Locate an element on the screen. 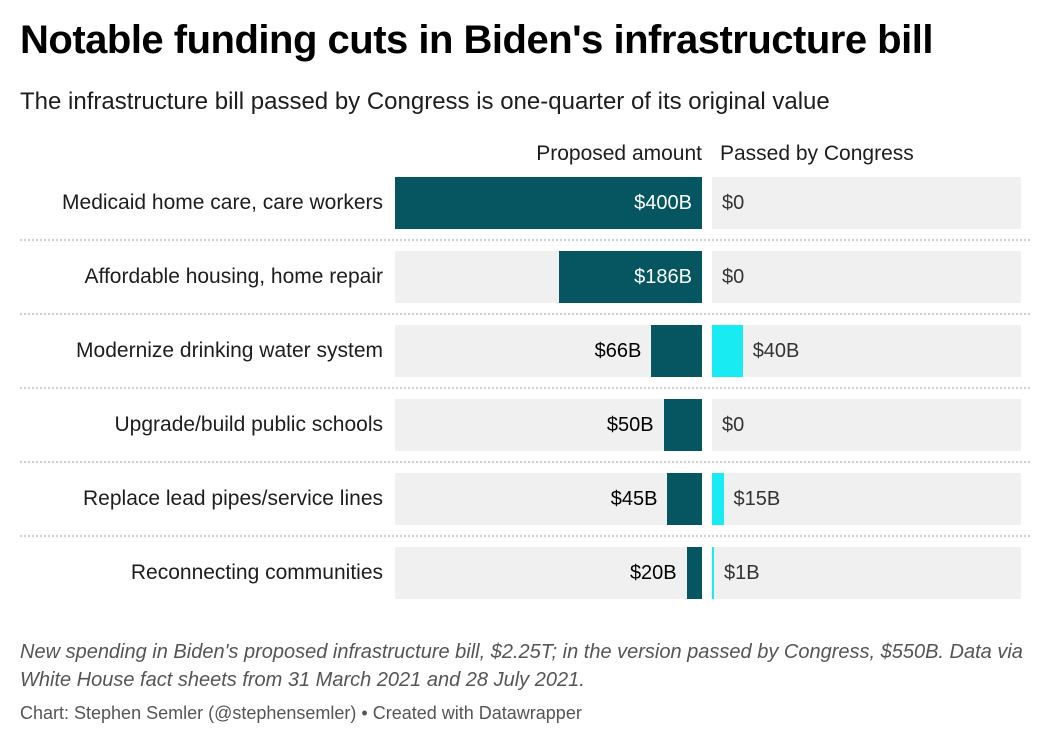 This screenshot has width=1051, height=747. row-label: Medicaid home care, care workers is located at coordinates (222, 202).